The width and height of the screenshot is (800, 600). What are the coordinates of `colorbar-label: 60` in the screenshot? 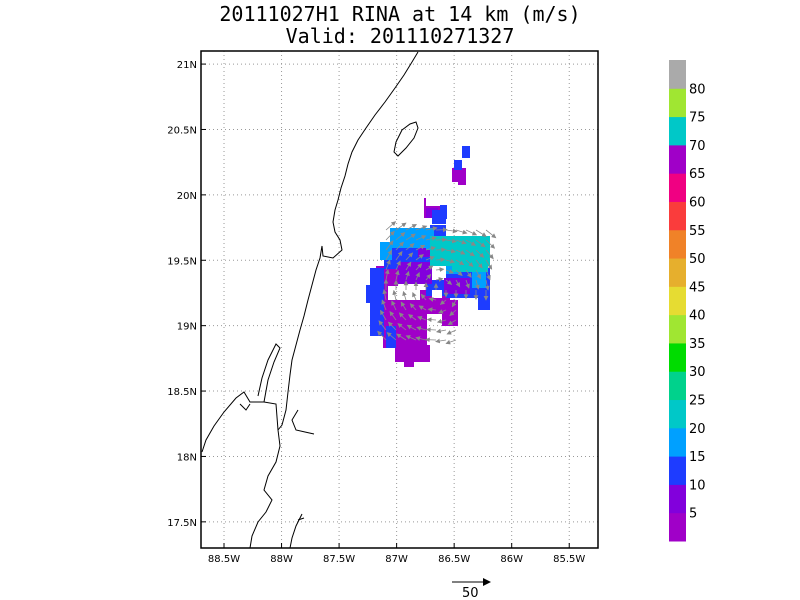 It's located at (697, 203).